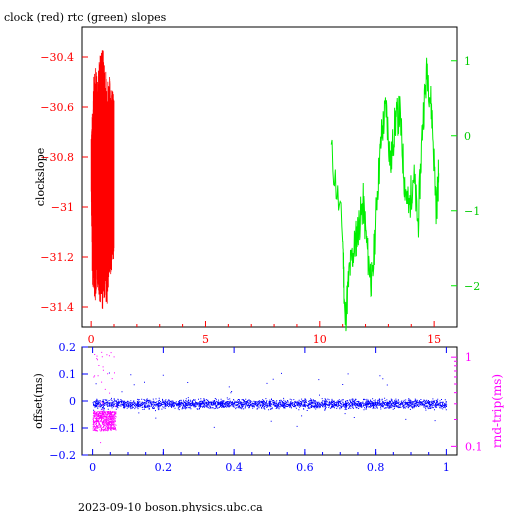 Image resolution: width=512 pixels, height=512 pixels. What do you see at coordinates (170, 506) in the screenshot?
I see `footer-text: 2023-09-10 boson.physics.ubc.ca` at bounding box center [170, 506].